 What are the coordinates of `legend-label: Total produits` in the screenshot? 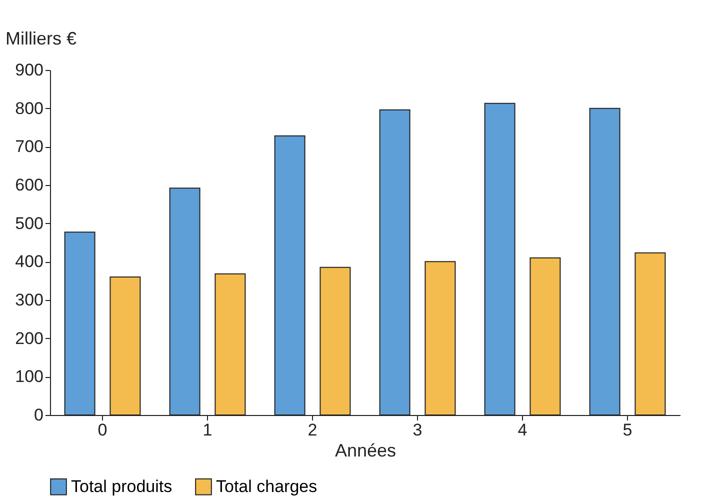 It's located at (121, 486).